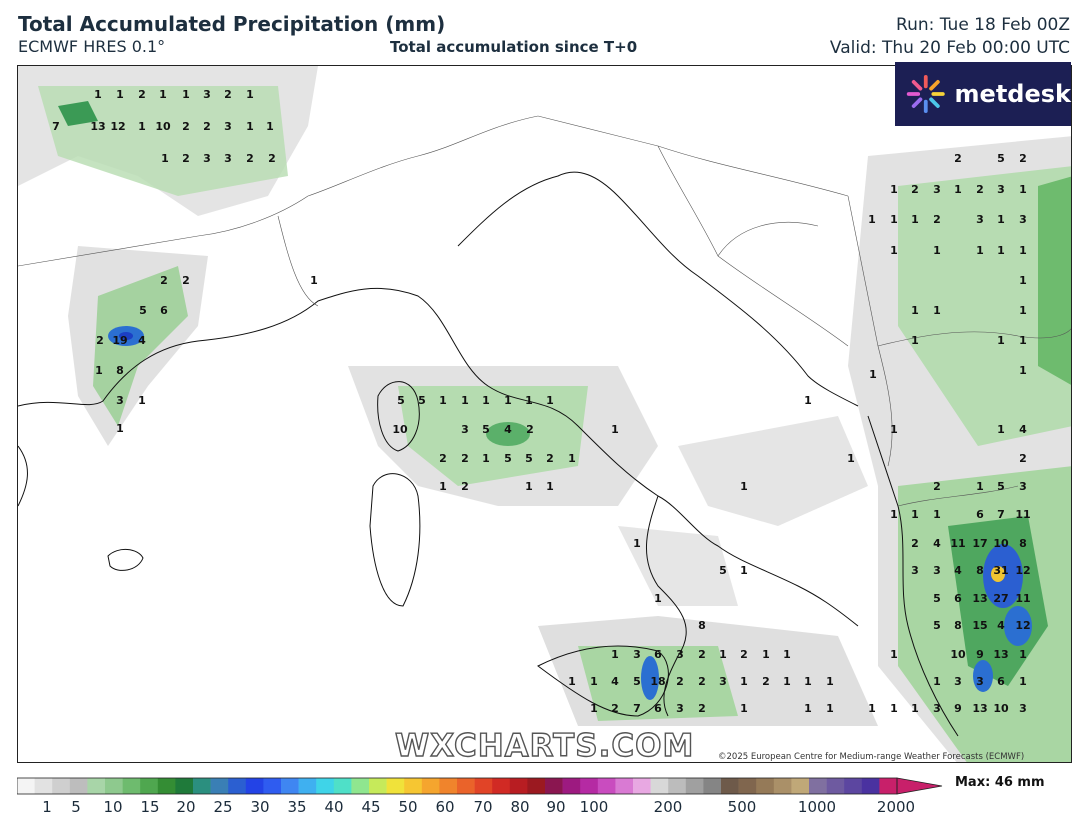  What do you see at coordinates (483, 807) in the screenshot?
I see `color-scale-tick: 70` at bounding box center [483, 807].